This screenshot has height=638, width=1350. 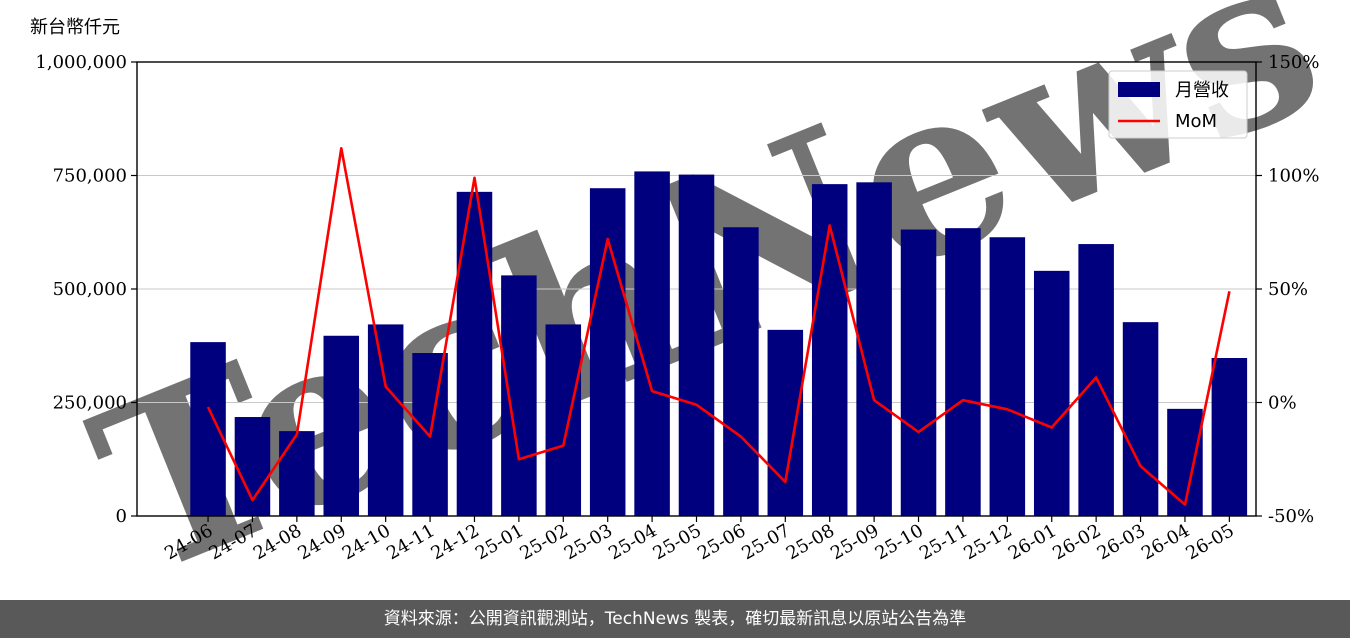 I want to click on x-tick-label: 26-03, so click(x=1121, y=542).